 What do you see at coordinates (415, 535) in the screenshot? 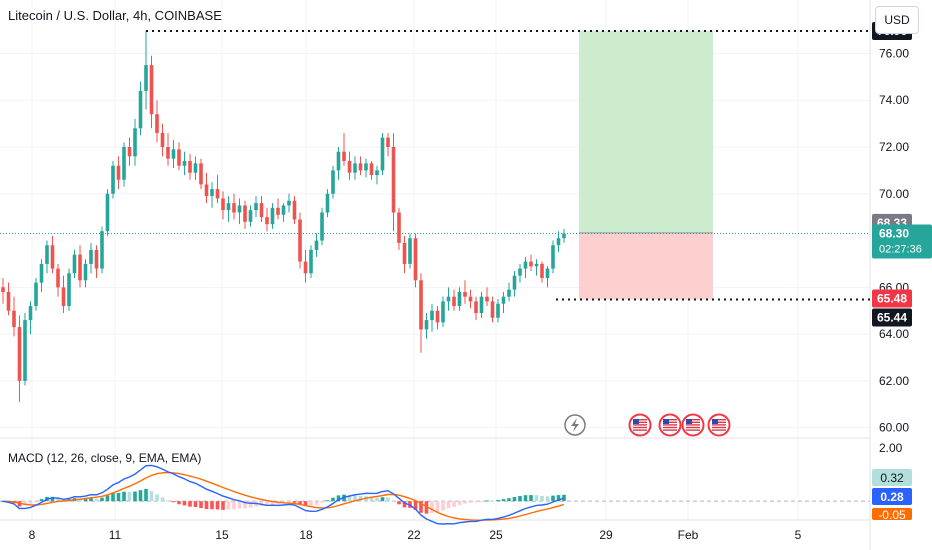
I see `time-axis: 8 11 15 18 22 25 29 Feb 5` at bounding box center [415, 535].